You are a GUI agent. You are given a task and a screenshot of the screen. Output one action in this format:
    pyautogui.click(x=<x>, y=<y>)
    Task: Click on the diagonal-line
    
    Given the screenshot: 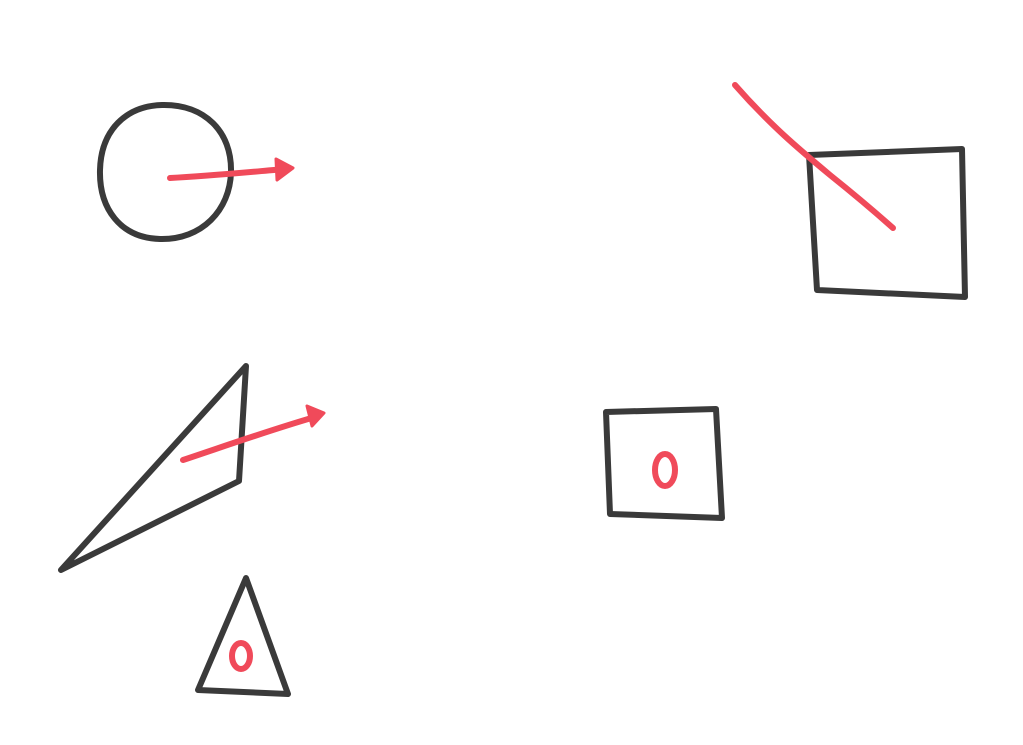 What is the action you would take?
    pyautogui.click(x=814, y=156)
    